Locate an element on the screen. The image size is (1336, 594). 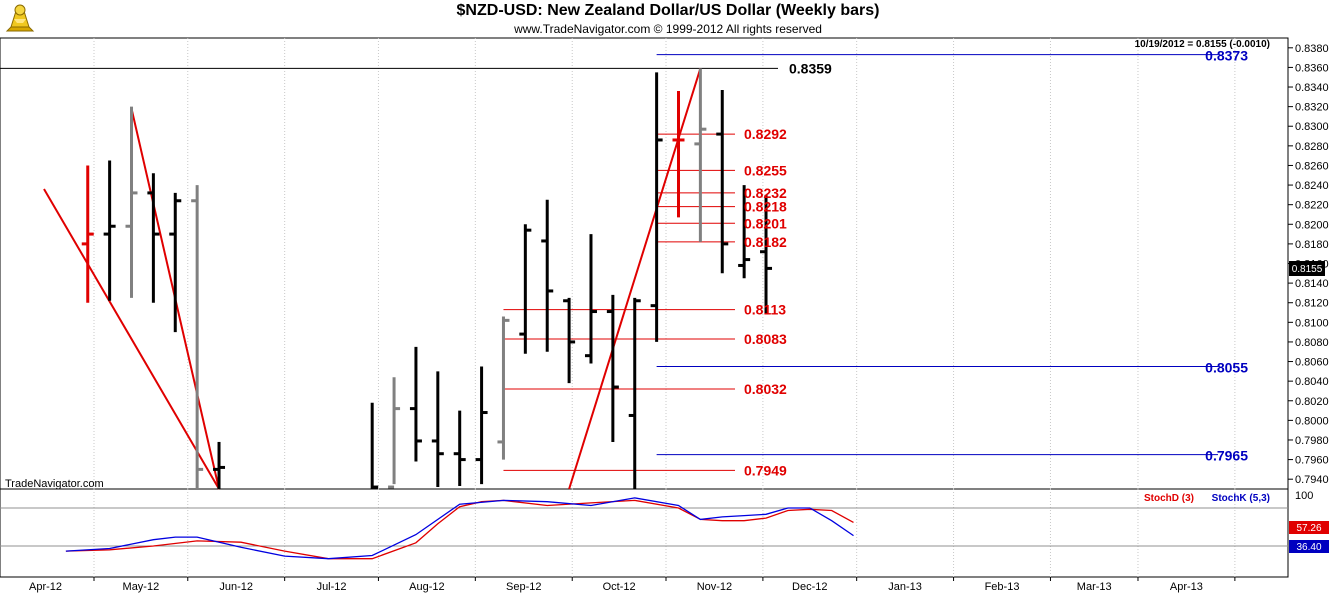
price-tick-label: 0.8100 is located at coordinates (1312, 323).